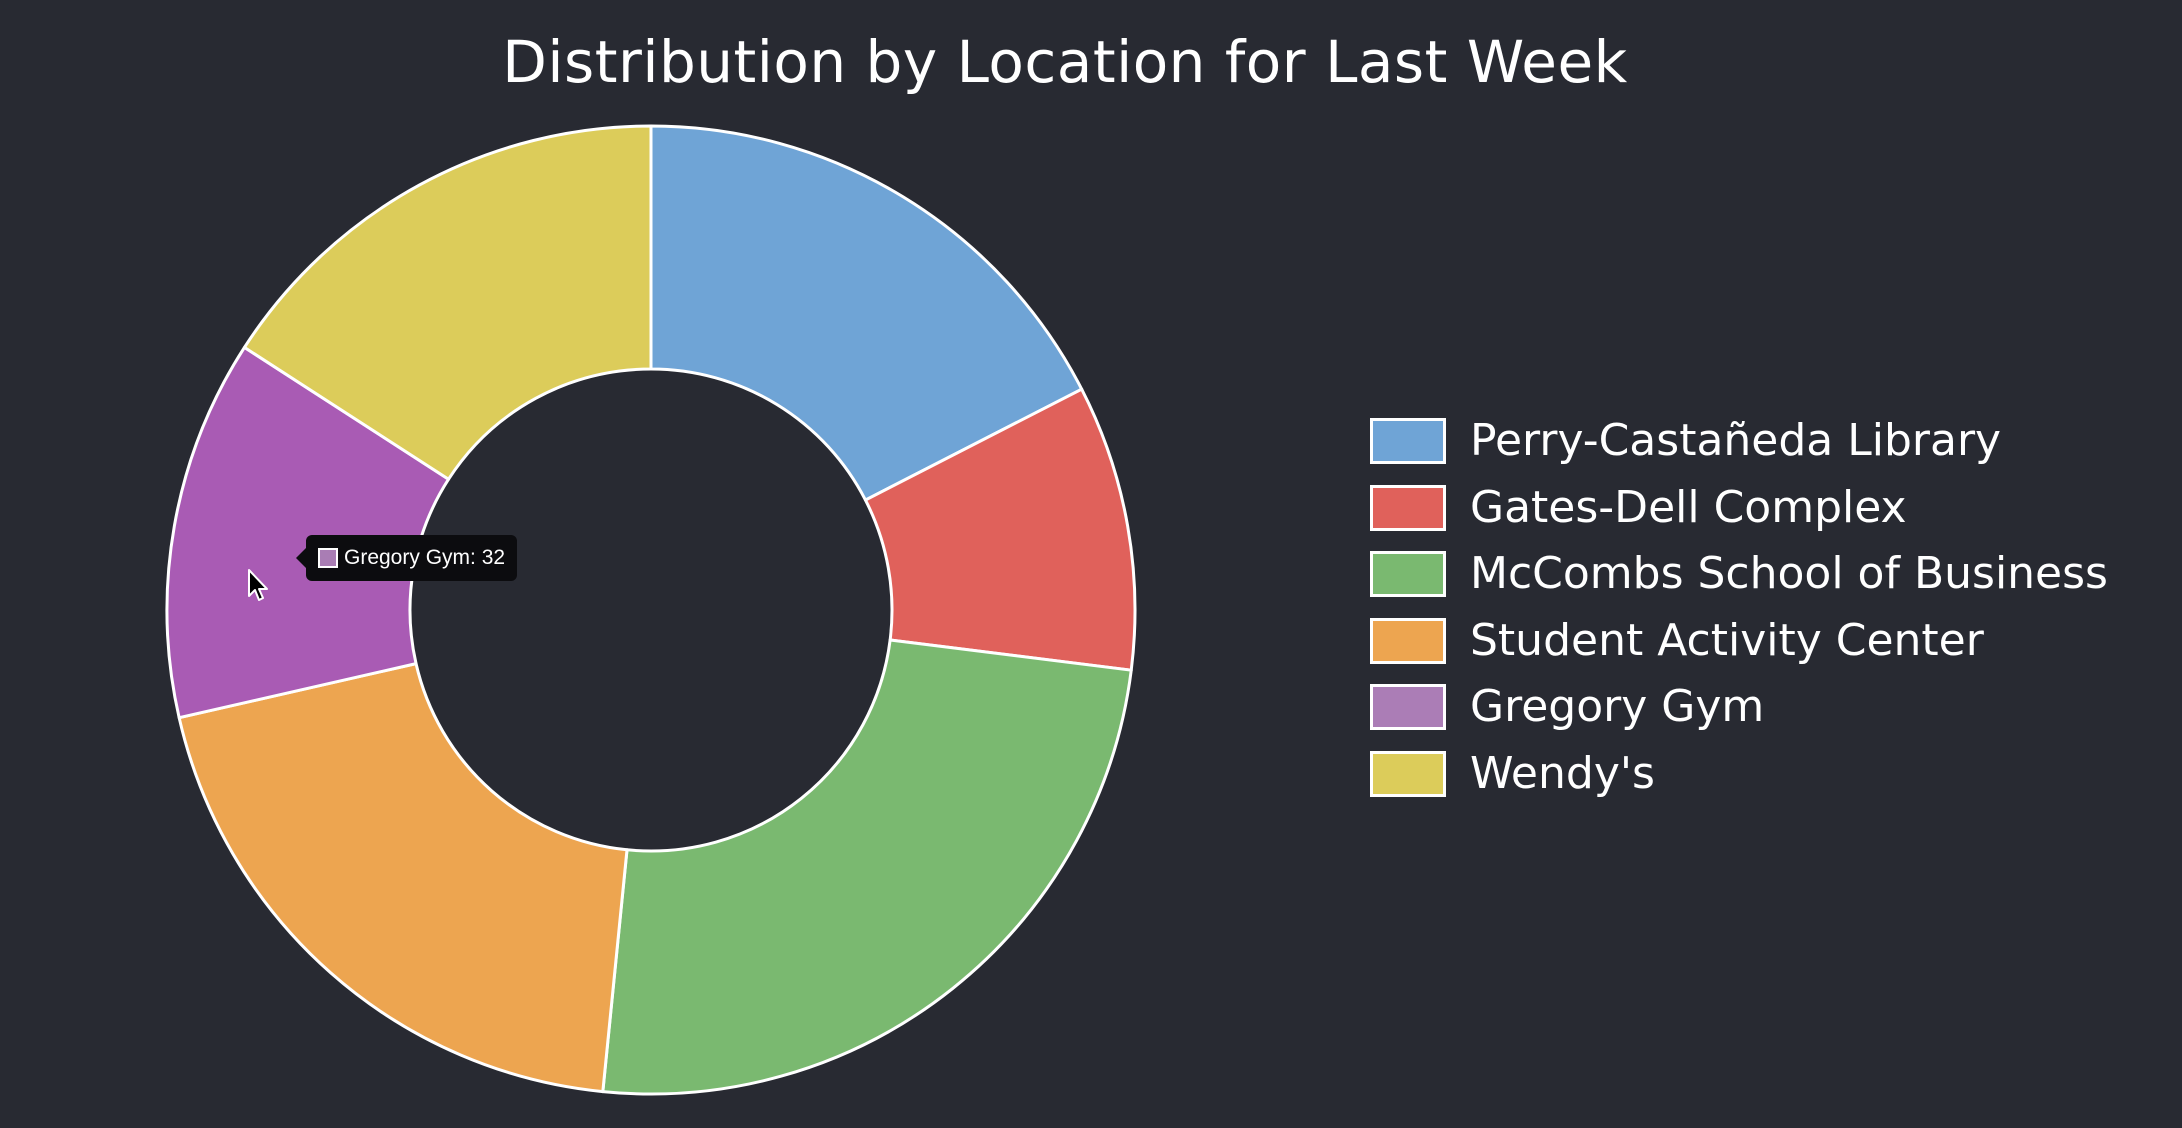 Image resolution: width=2182 pixels, height=1128 pixels. I want to click on legend-label: Student Activity Center, so click(1727, 640).